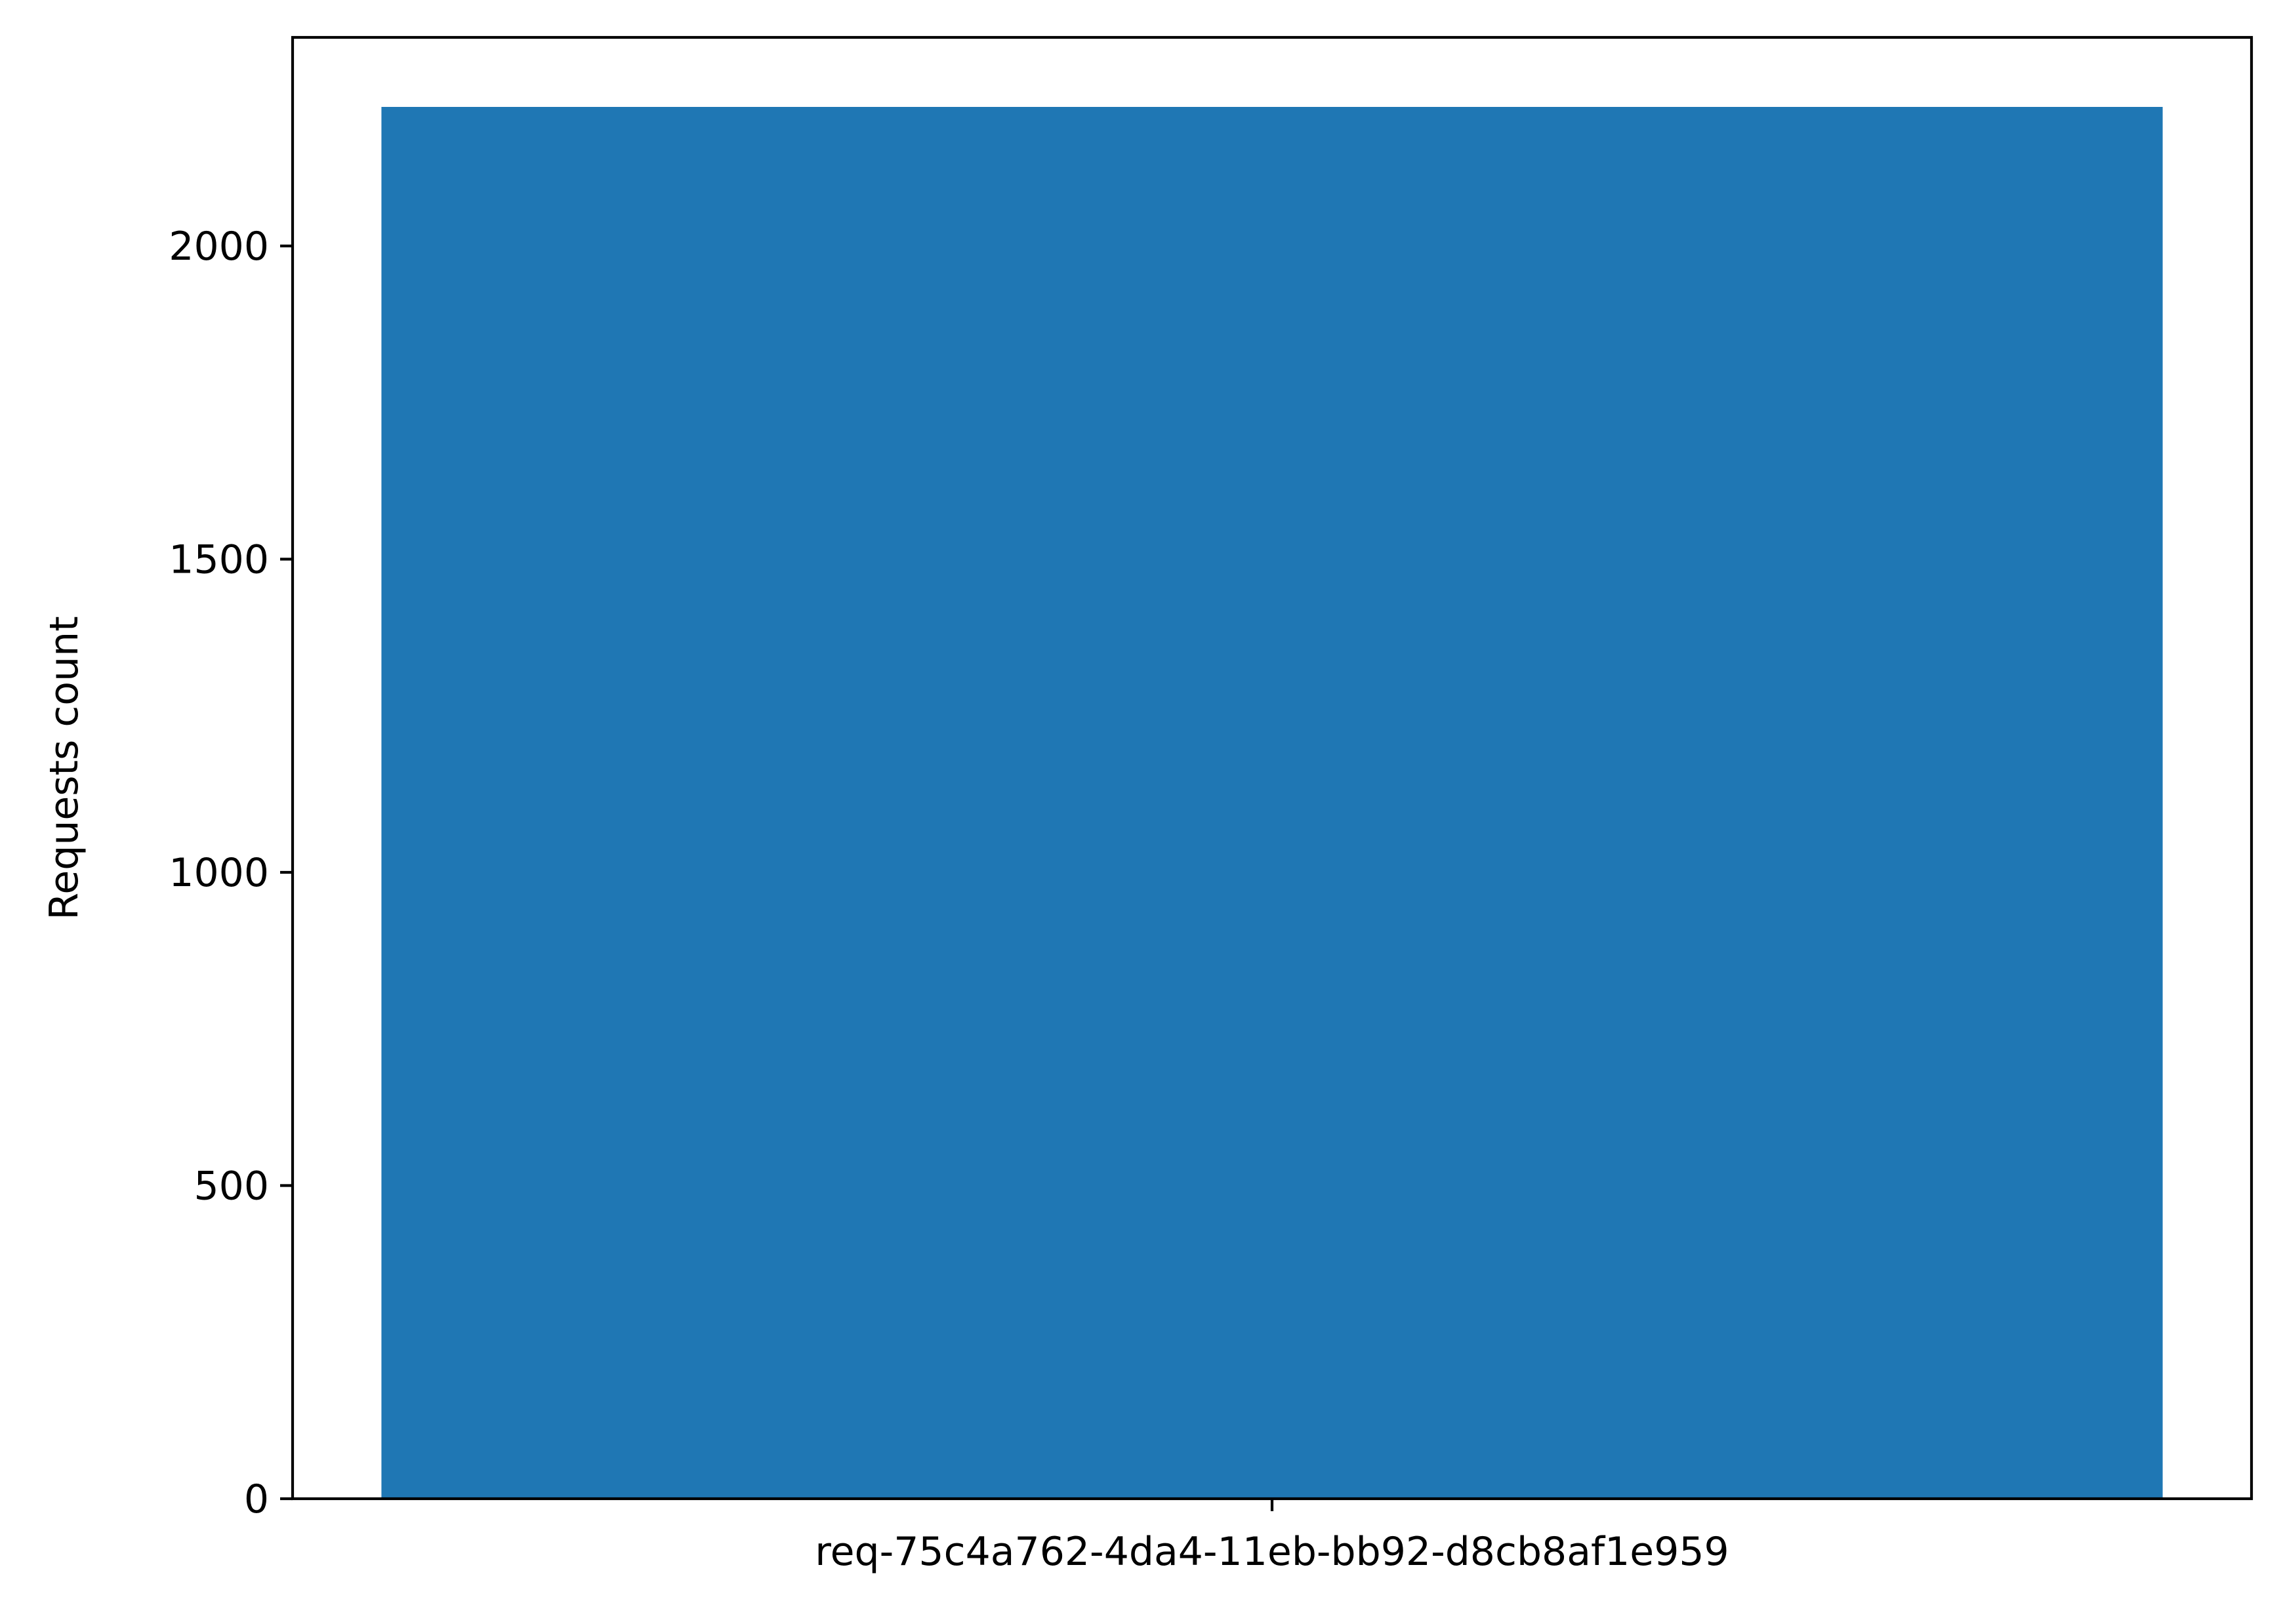 Image resolution: width=2283 pixels, height=1624 pixels. Describe the element at coordinates (64, 768) in the screenshot. I see `y-axis-label: Requests count` at that location.